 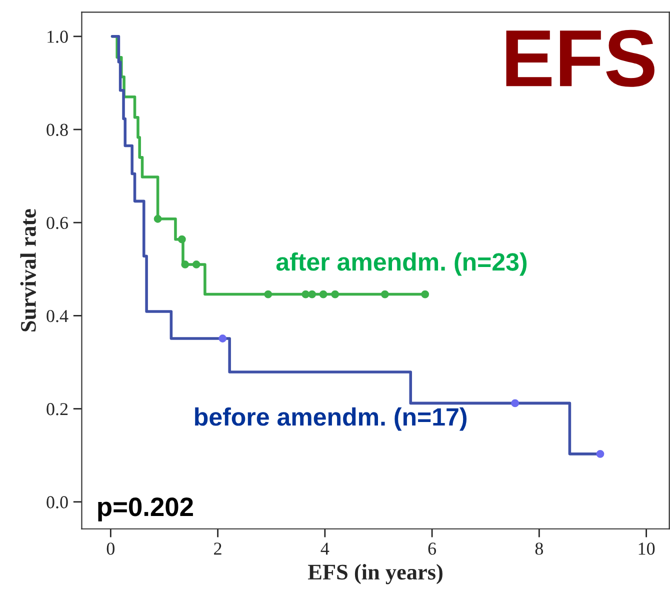 What do you see at coordinates (57, 502) in the screenshot?
I see `y-tick-label: 0.0` at bounding box center [57, 502].